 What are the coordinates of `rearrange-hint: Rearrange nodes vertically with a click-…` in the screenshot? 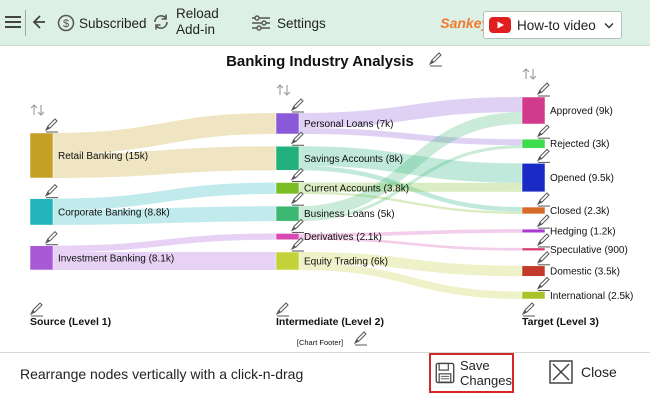 It's located at (161, 374).